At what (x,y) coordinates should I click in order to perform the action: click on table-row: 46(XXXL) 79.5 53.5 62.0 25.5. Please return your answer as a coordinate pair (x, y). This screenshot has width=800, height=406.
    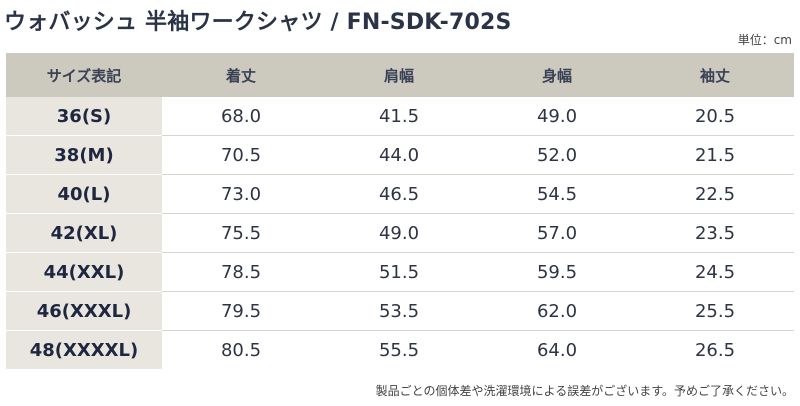
    Looking at the image, I should click on (400, 311).